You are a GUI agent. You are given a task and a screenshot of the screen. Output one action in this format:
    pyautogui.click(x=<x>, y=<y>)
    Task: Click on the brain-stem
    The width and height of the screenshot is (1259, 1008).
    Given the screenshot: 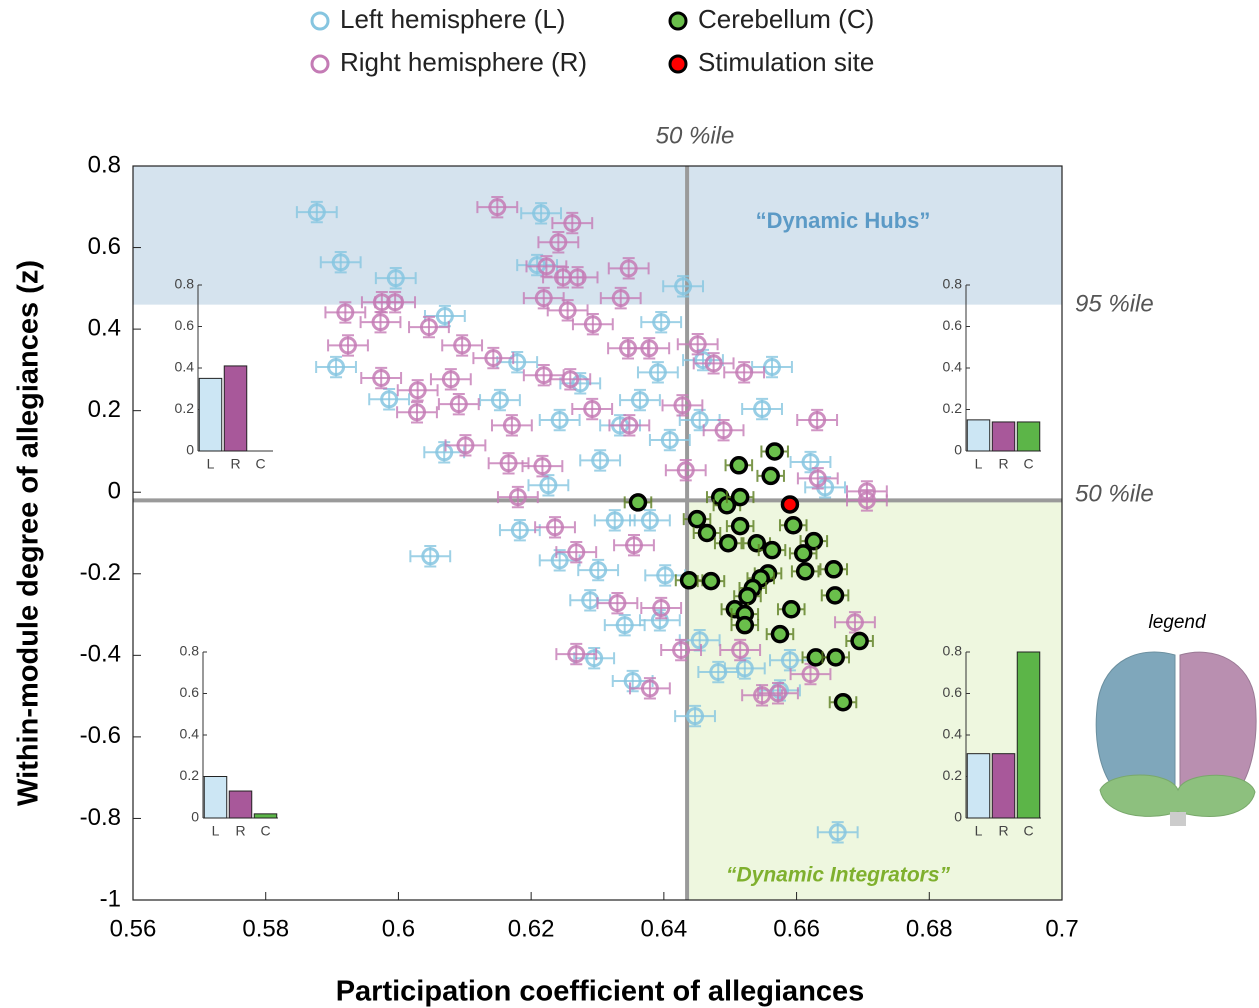 What is the action you would take?
    pyautogui.click(x=1178, y=819)
    